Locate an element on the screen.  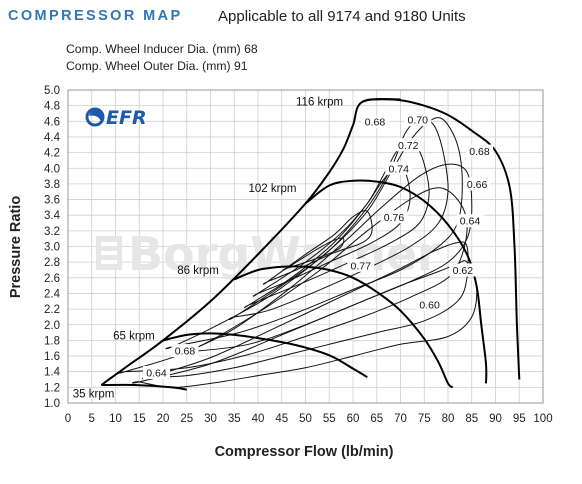
x-tick-label: 75 is located at coordinates (424, 419).